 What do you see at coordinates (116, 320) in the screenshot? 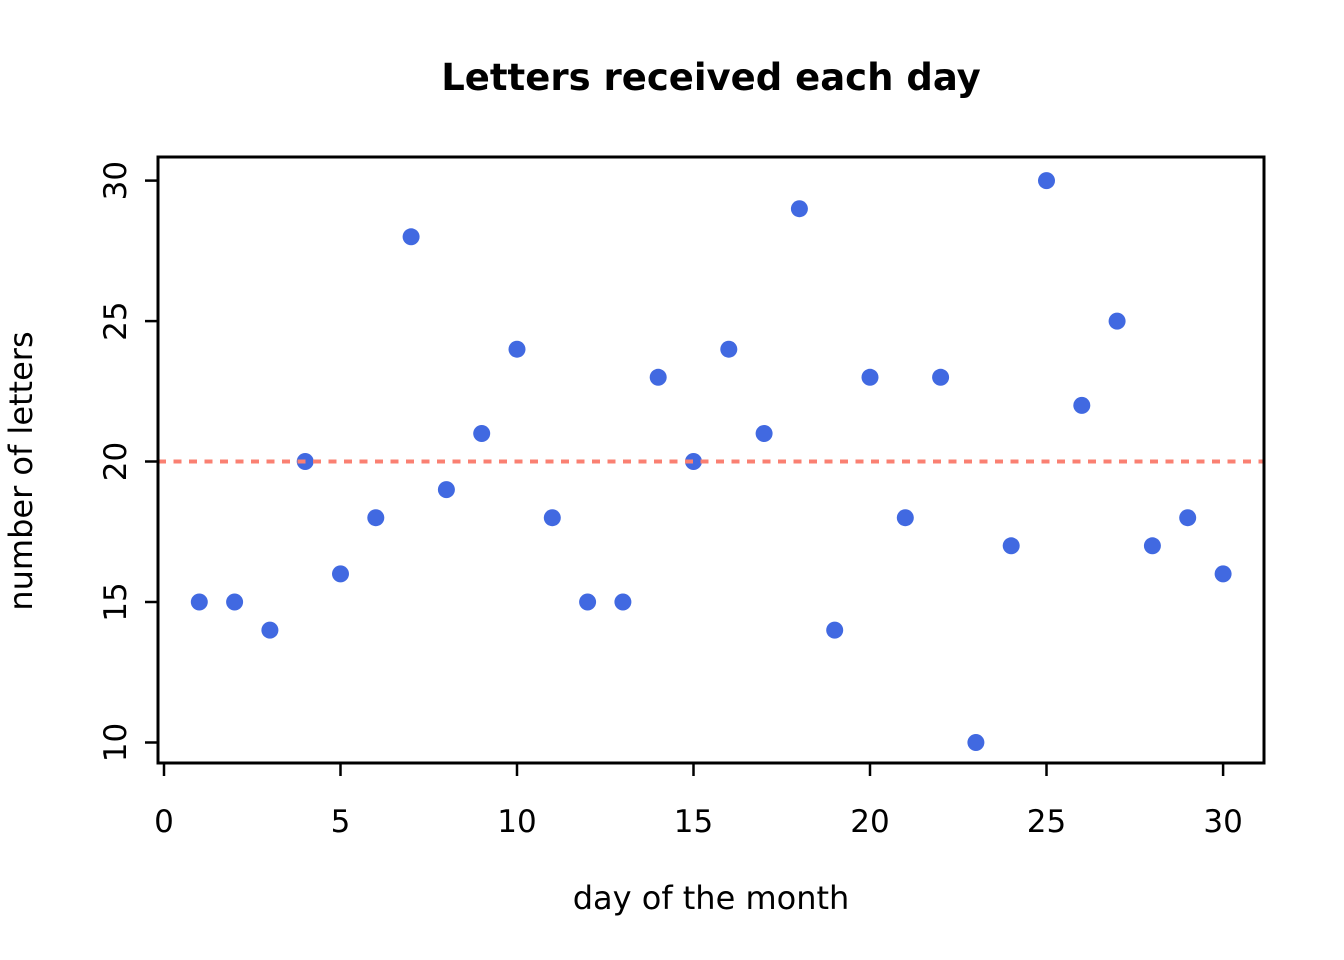
I see `y-tick-label: 25` at bounding box center [116, 320].